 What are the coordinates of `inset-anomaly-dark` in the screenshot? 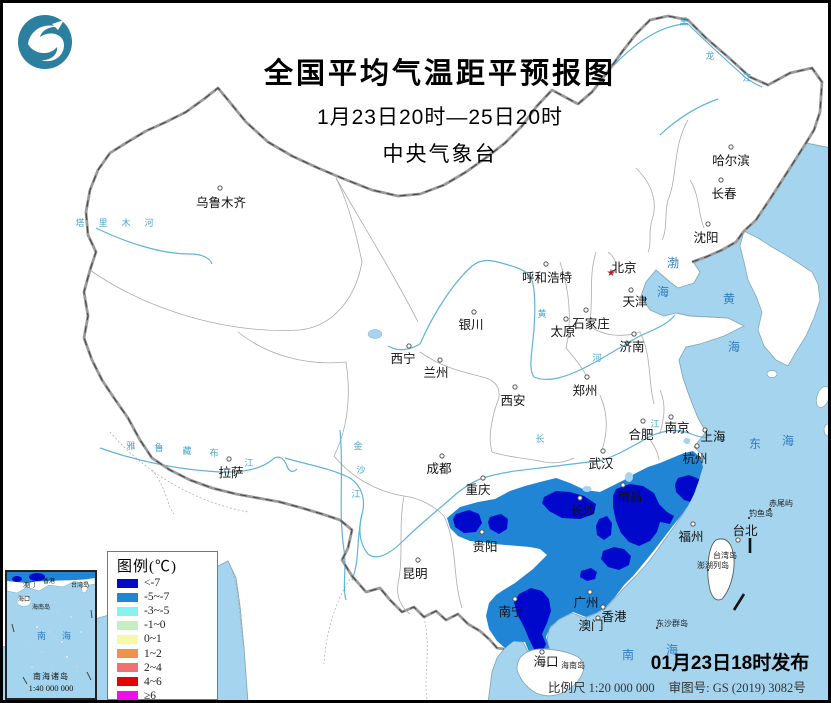 It's located at (37, 577).